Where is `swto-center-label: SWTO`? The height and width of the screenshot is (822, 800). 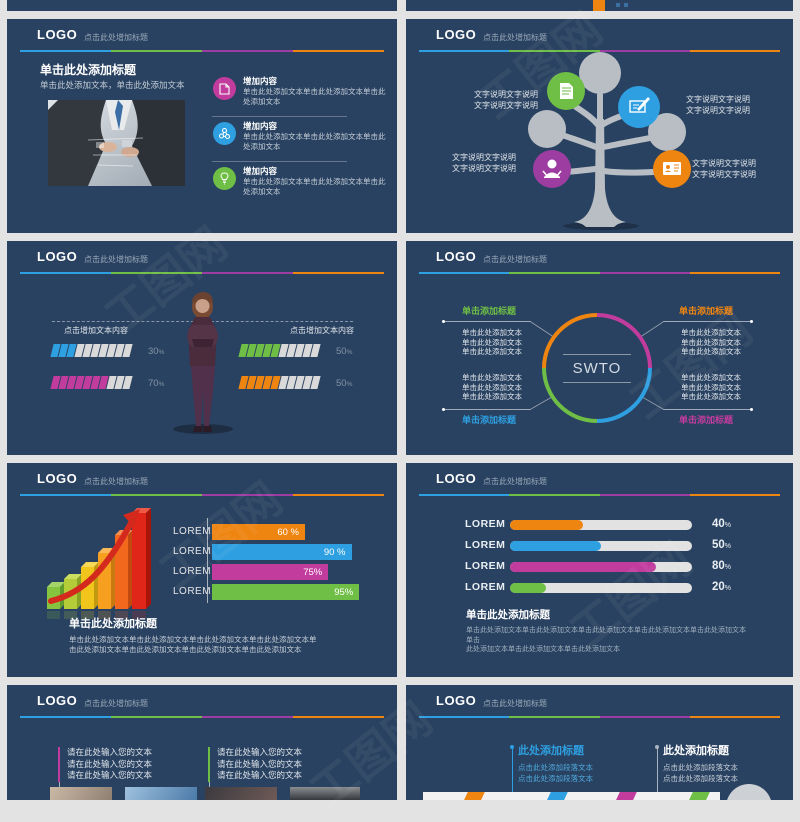
swto-center-label: SWTO is located at coordinates (597, 368).